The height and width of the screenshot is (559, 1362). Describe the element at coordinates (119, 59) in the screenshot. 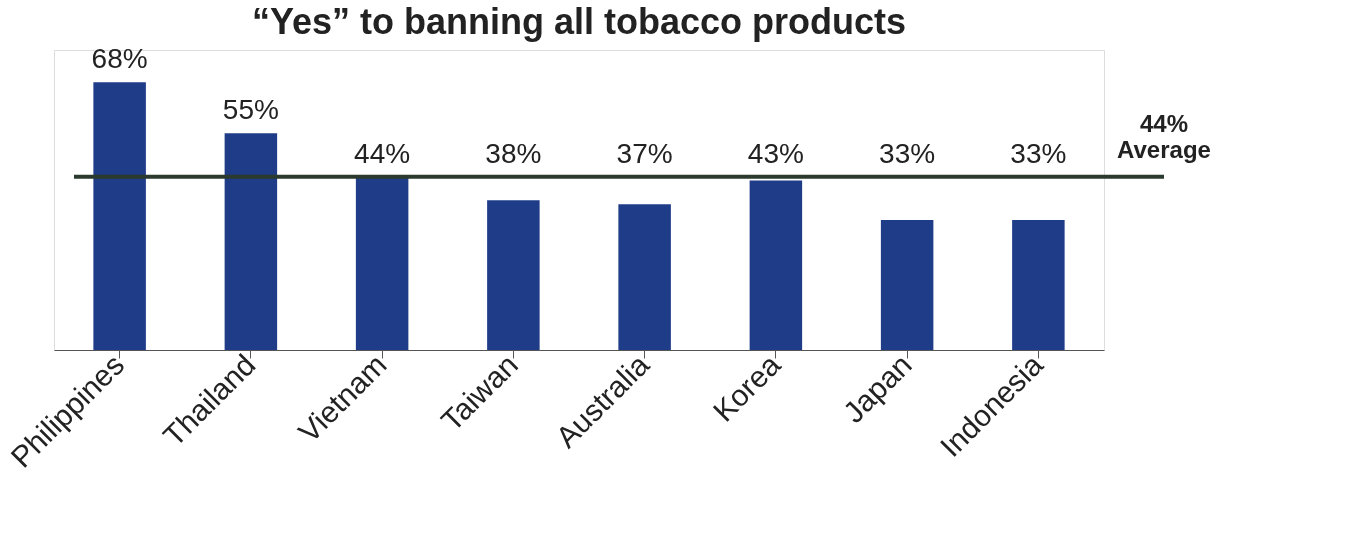

I see `data-label: 68%` at that location.